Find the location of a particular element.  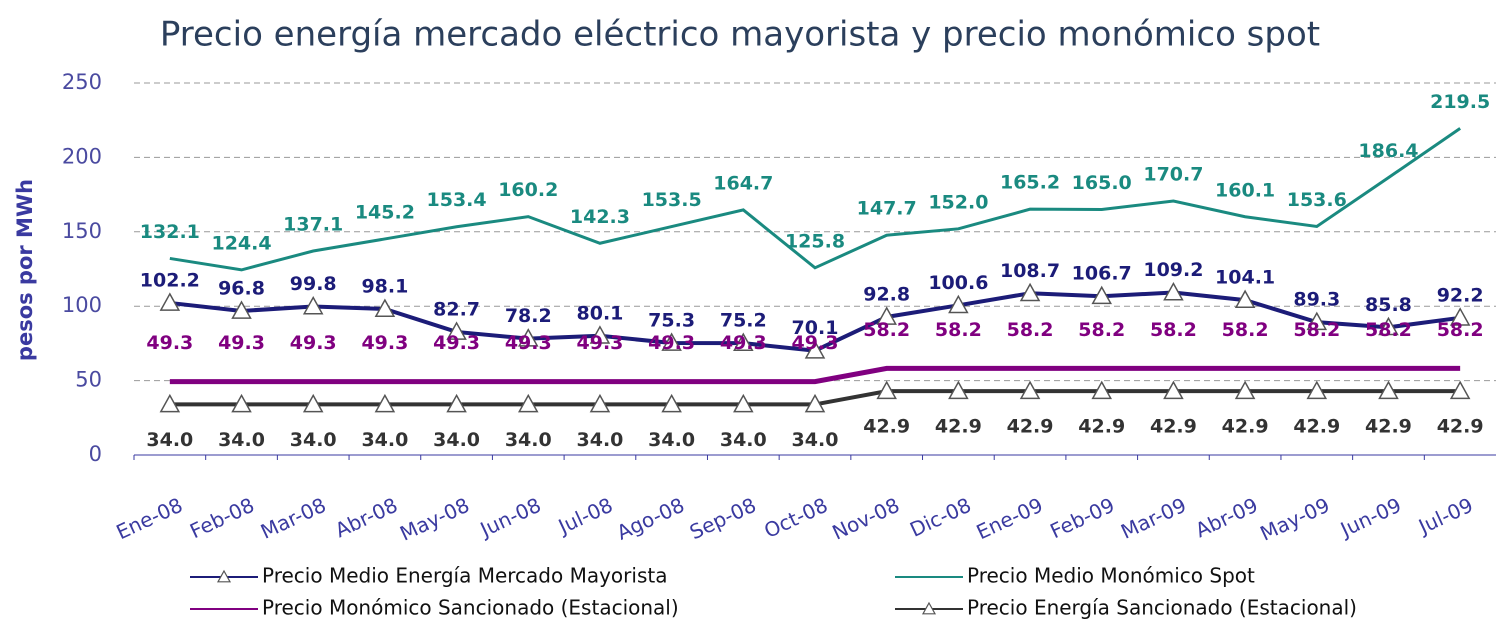

x-tick-label: Feb-09 is located at coordinates (1082, 518).